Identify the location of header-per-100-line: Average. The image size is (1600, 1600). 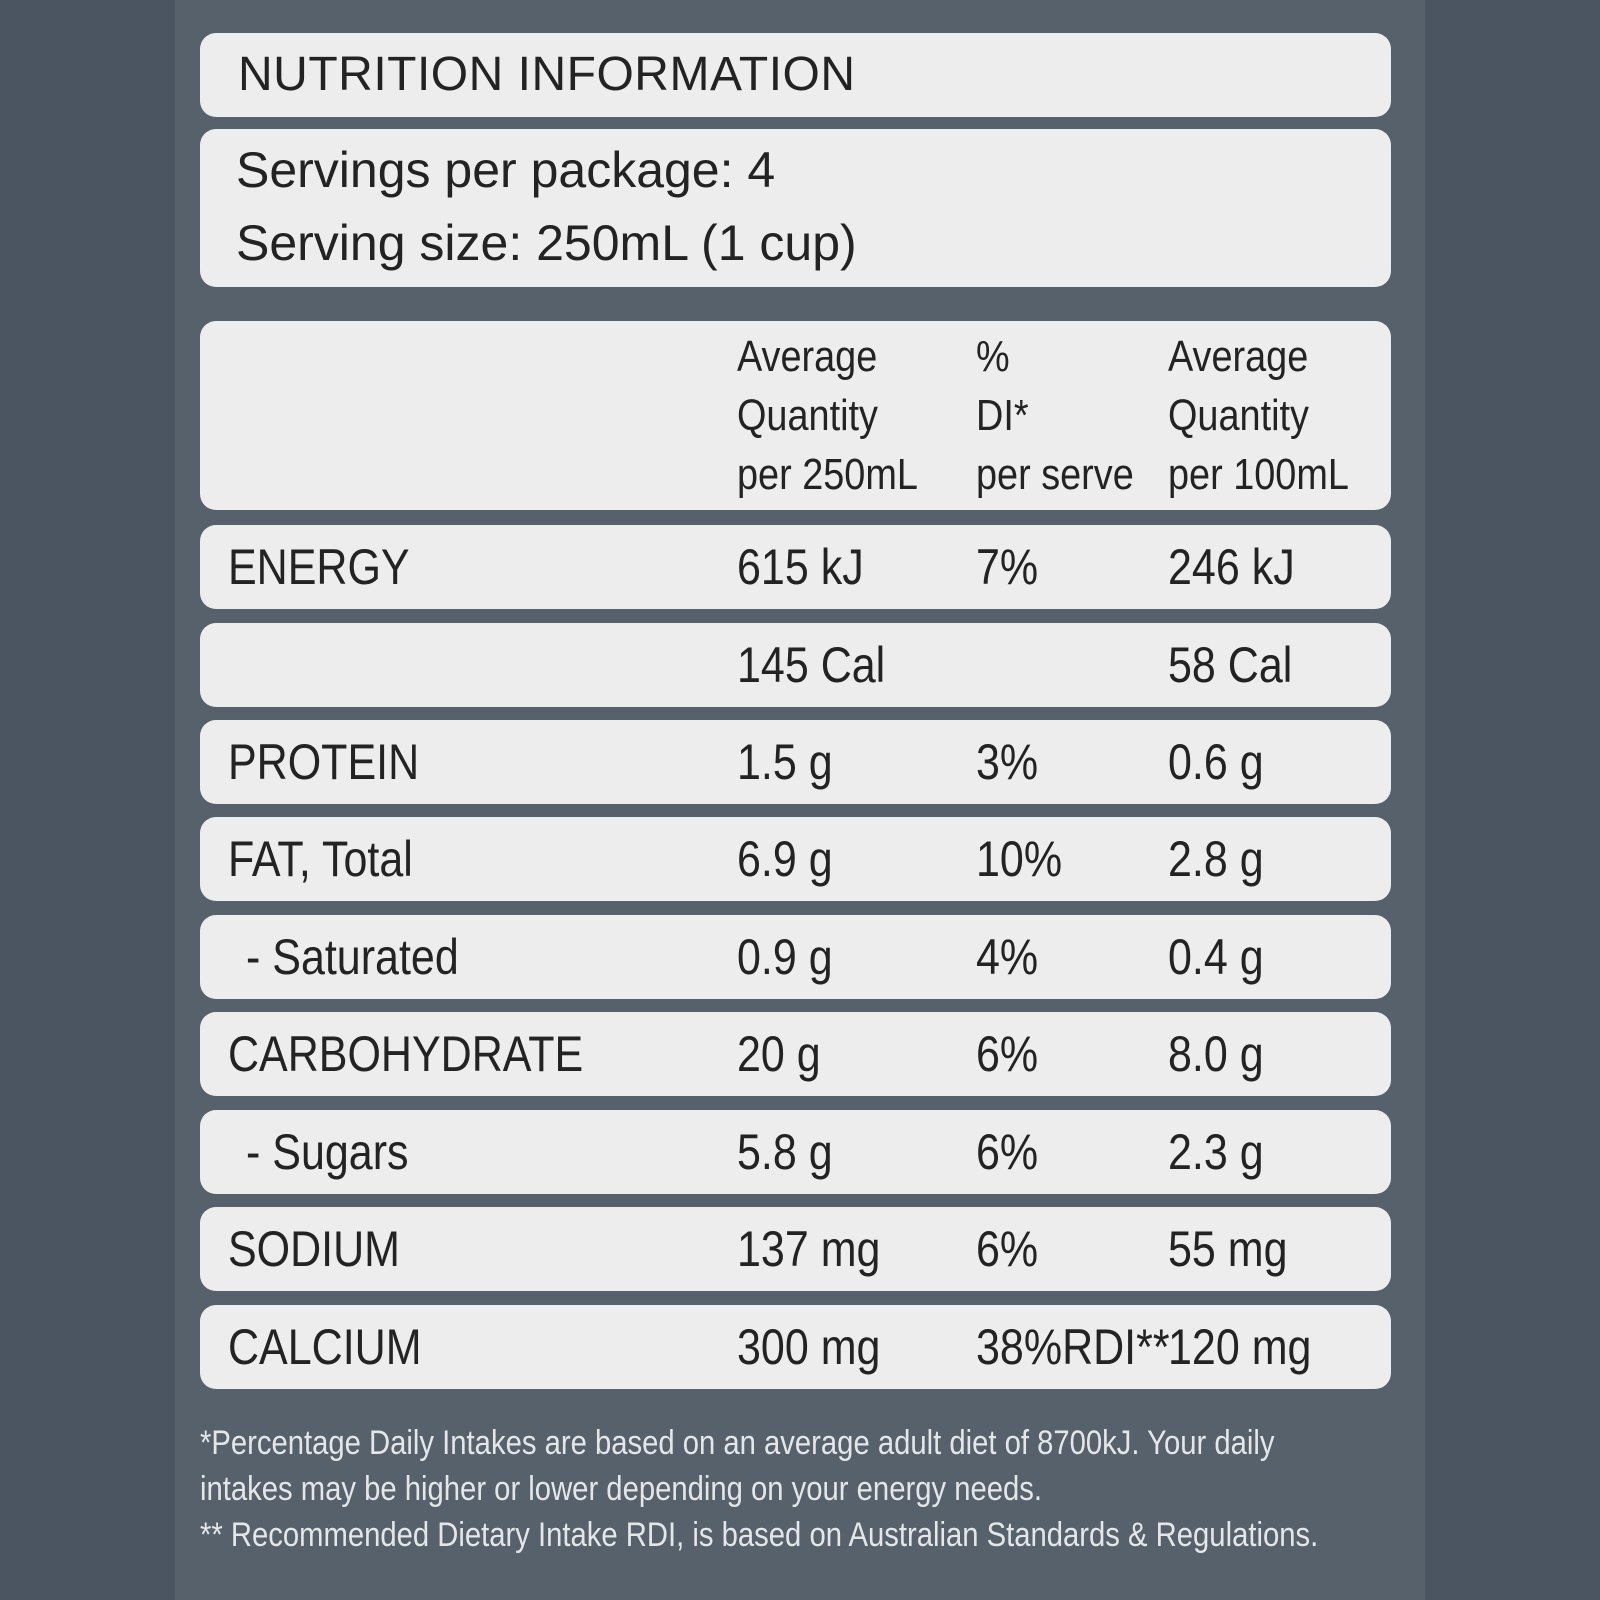
(1238, 356).